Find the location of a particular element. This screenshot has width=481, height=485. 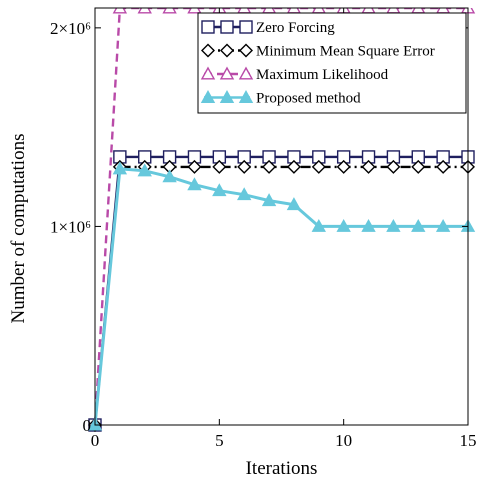

y-tick-label: 0 is located at coordinates (87, 425).